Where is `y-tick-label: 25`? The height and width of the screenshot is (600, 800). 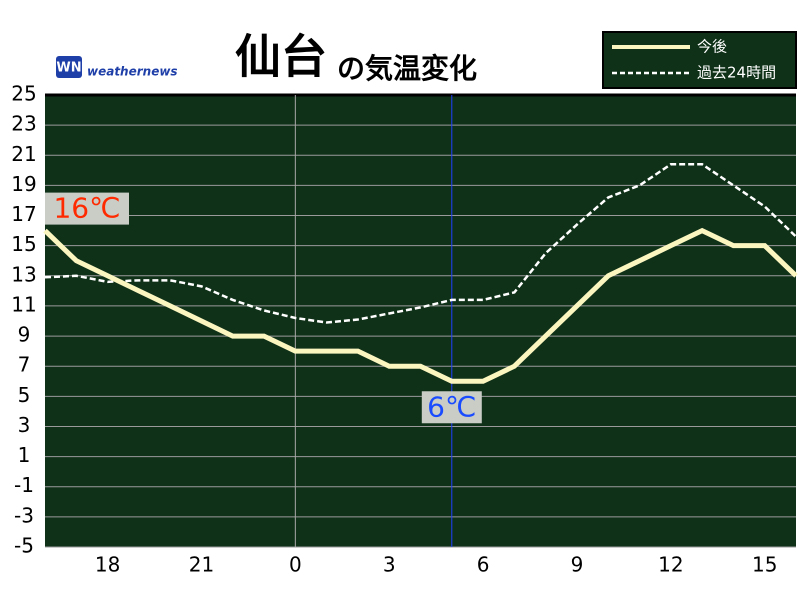
y-tick-label: 25 is located at coordinates (23, 94).